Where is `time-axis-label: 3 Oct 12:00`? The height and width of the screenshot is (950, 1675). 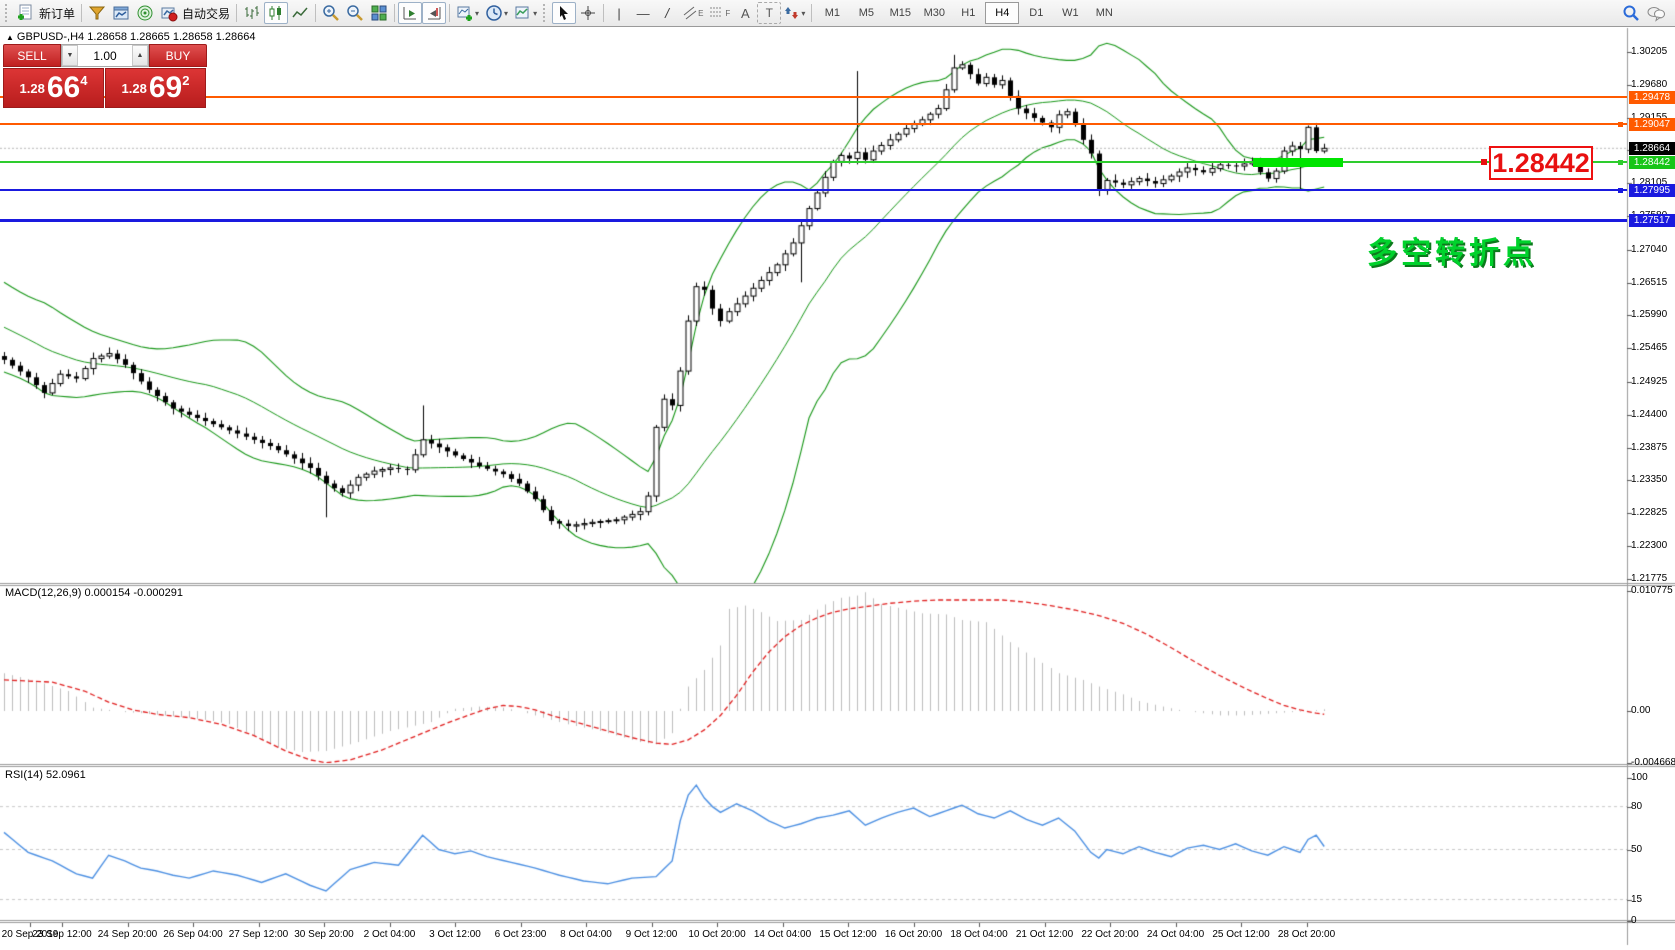 time-axis-label: 3 Oct 12:00 is located at coordinates (455, 934).